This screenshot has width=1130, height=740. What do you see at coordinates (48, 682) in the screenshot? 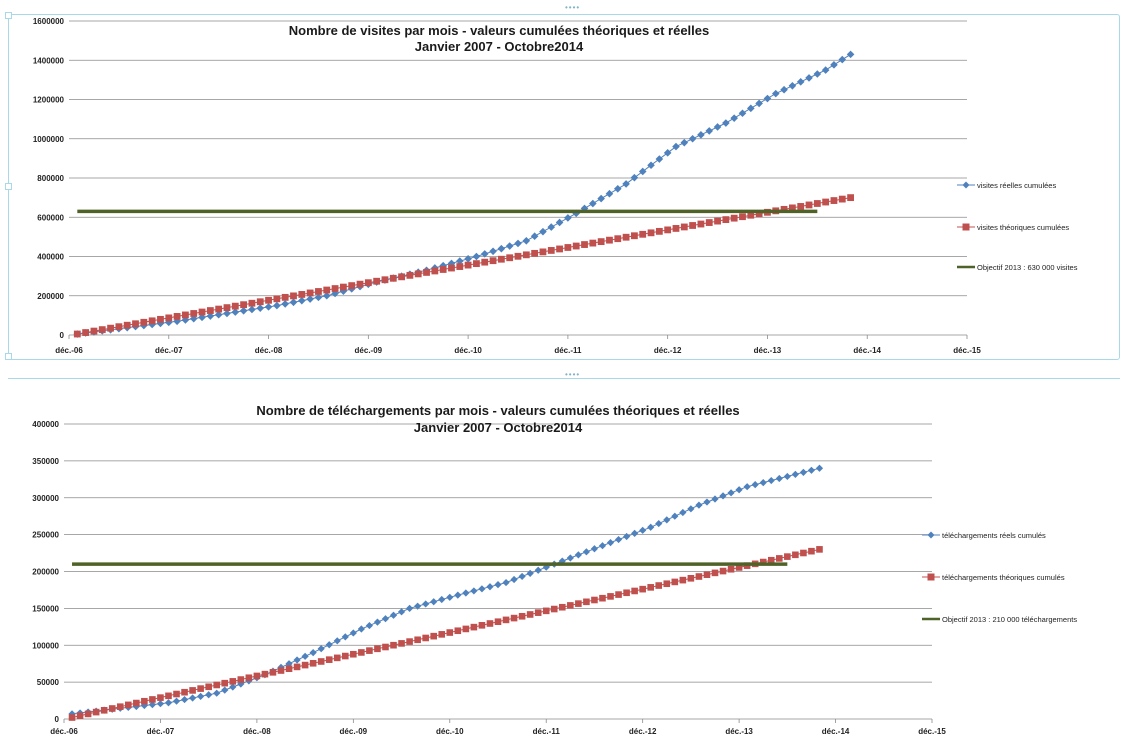
I see `y-tick-label: 50000` at bounding box center [48, 682].